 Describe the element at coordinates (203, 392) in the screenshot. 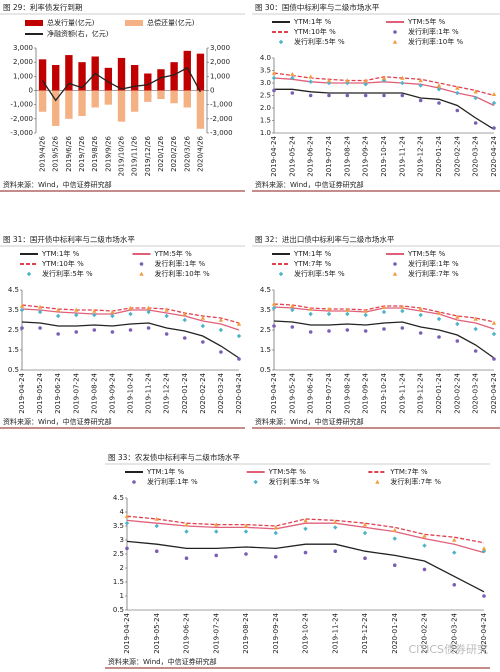

I see `x-tick-label: 2020-02-24` at that location.